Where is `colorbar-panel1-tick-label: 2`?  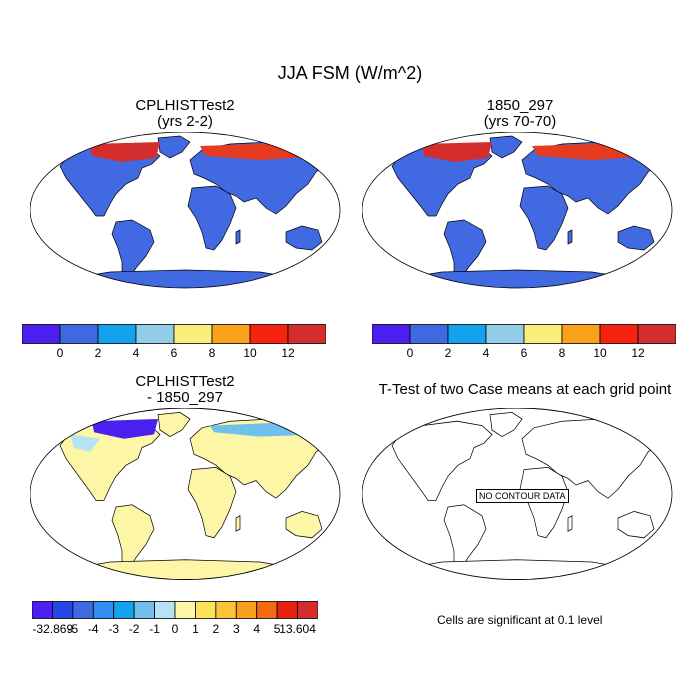 colorbar-panel1-tick-label: 2 is located at coordinates (98, 353).